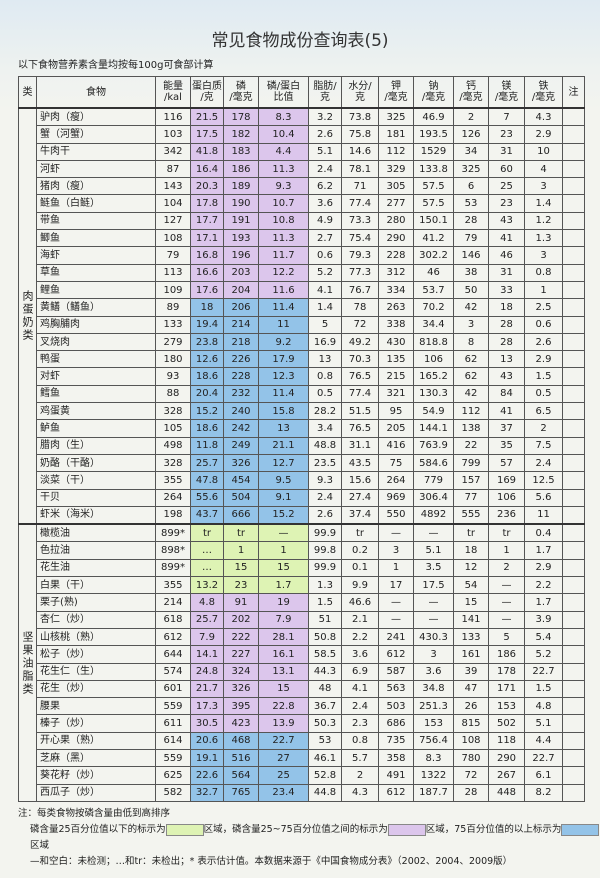  What do you see at coordinates (396, 497) in the screenshot?
I see `value-cell: 969` at bounding box center [396, 497].